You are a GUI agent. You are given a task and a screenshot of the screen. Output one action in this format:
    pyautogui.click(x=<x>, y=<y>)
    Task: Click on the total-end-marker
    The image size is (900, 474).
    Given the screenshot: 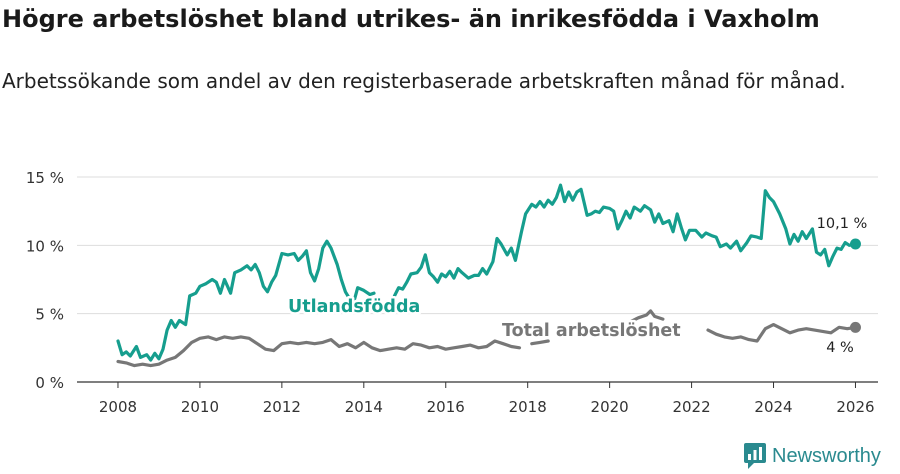 What is the action you would take?
    pyautogui.click(x=855, y=327)
    